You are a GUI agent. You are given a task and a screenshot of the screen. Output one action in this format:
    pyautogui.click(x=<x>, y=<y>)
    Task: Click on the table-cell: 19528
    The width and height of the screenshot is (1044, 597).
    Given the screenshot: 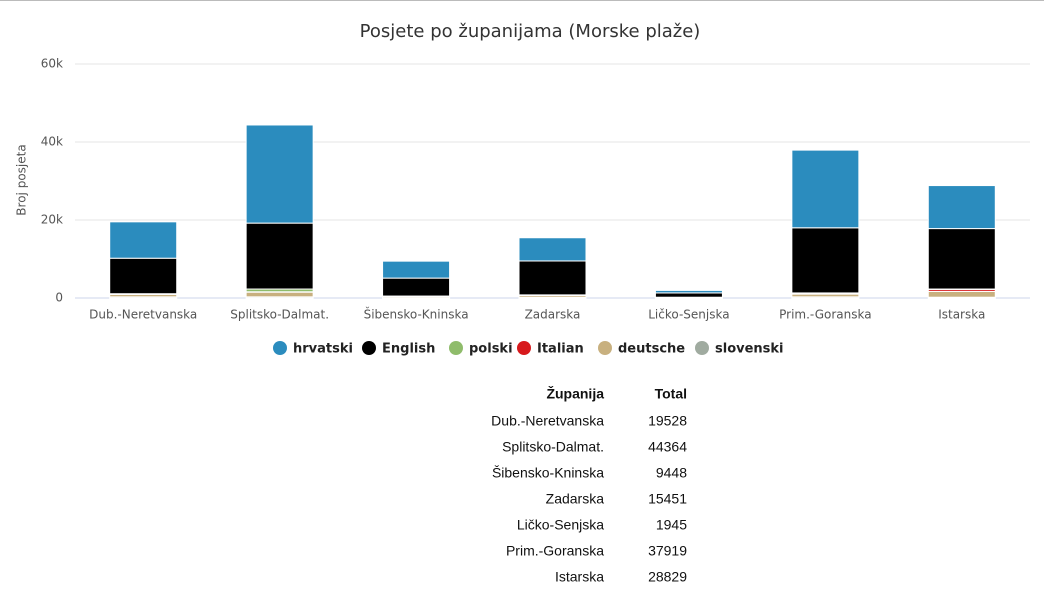 What is the action you would take?
    pyautogui.click(x=667, y=421)
    